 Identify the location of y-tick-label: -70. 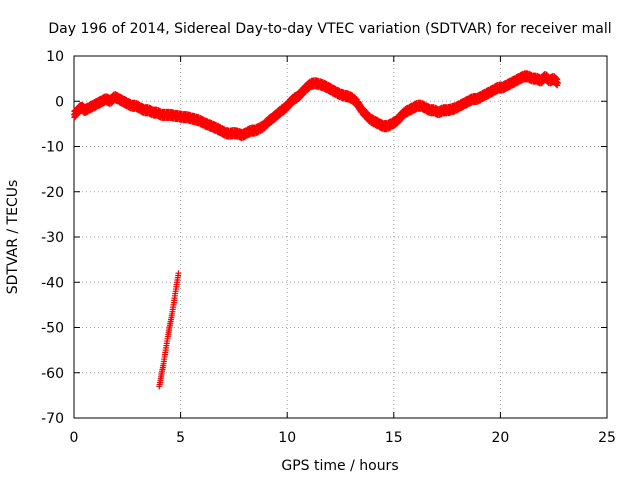
(52, 419).